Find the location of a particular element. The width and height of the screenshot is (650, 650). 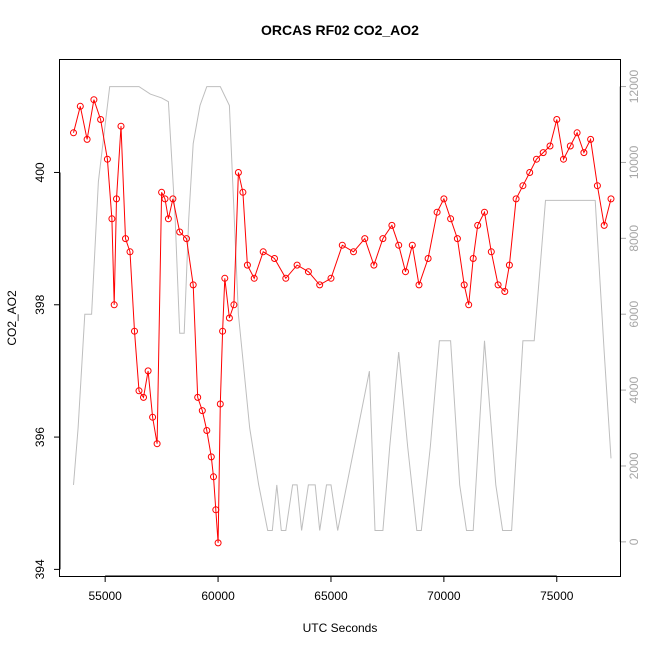

x-tick-label: 70000 is located at coordinates (444, 596).